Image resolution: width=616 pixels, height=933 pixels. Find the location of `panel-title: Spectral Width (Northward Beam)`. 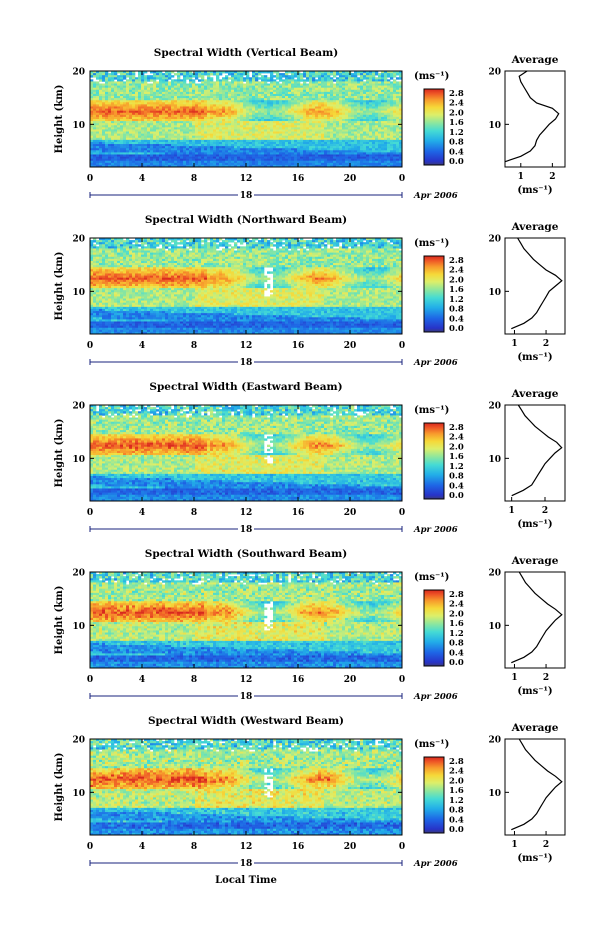

panel-title: Spectral Width (Northward Beam) is located at coordinates (246, 220).